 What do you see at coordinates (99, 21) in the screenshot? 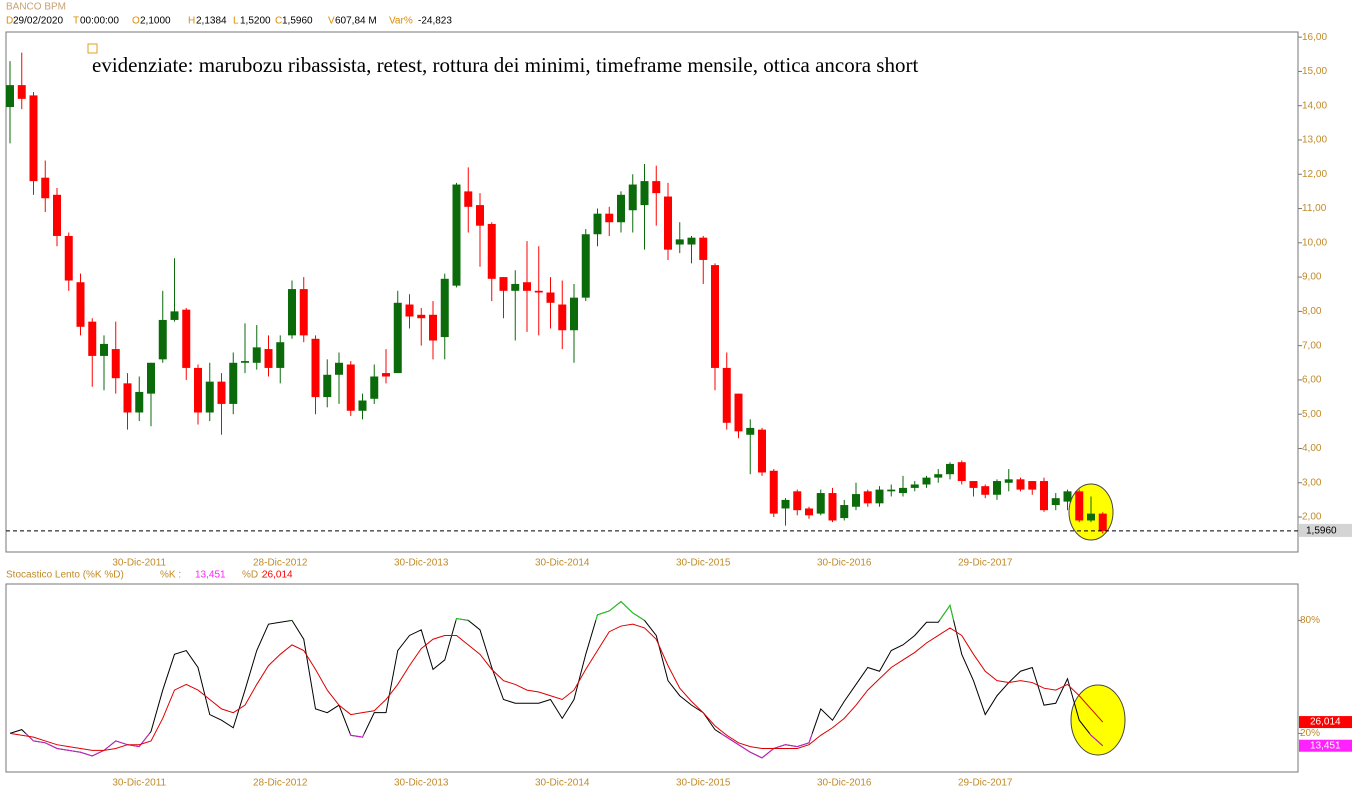
I see `header-value: 00:00:00` at bounding box center [99, 21].